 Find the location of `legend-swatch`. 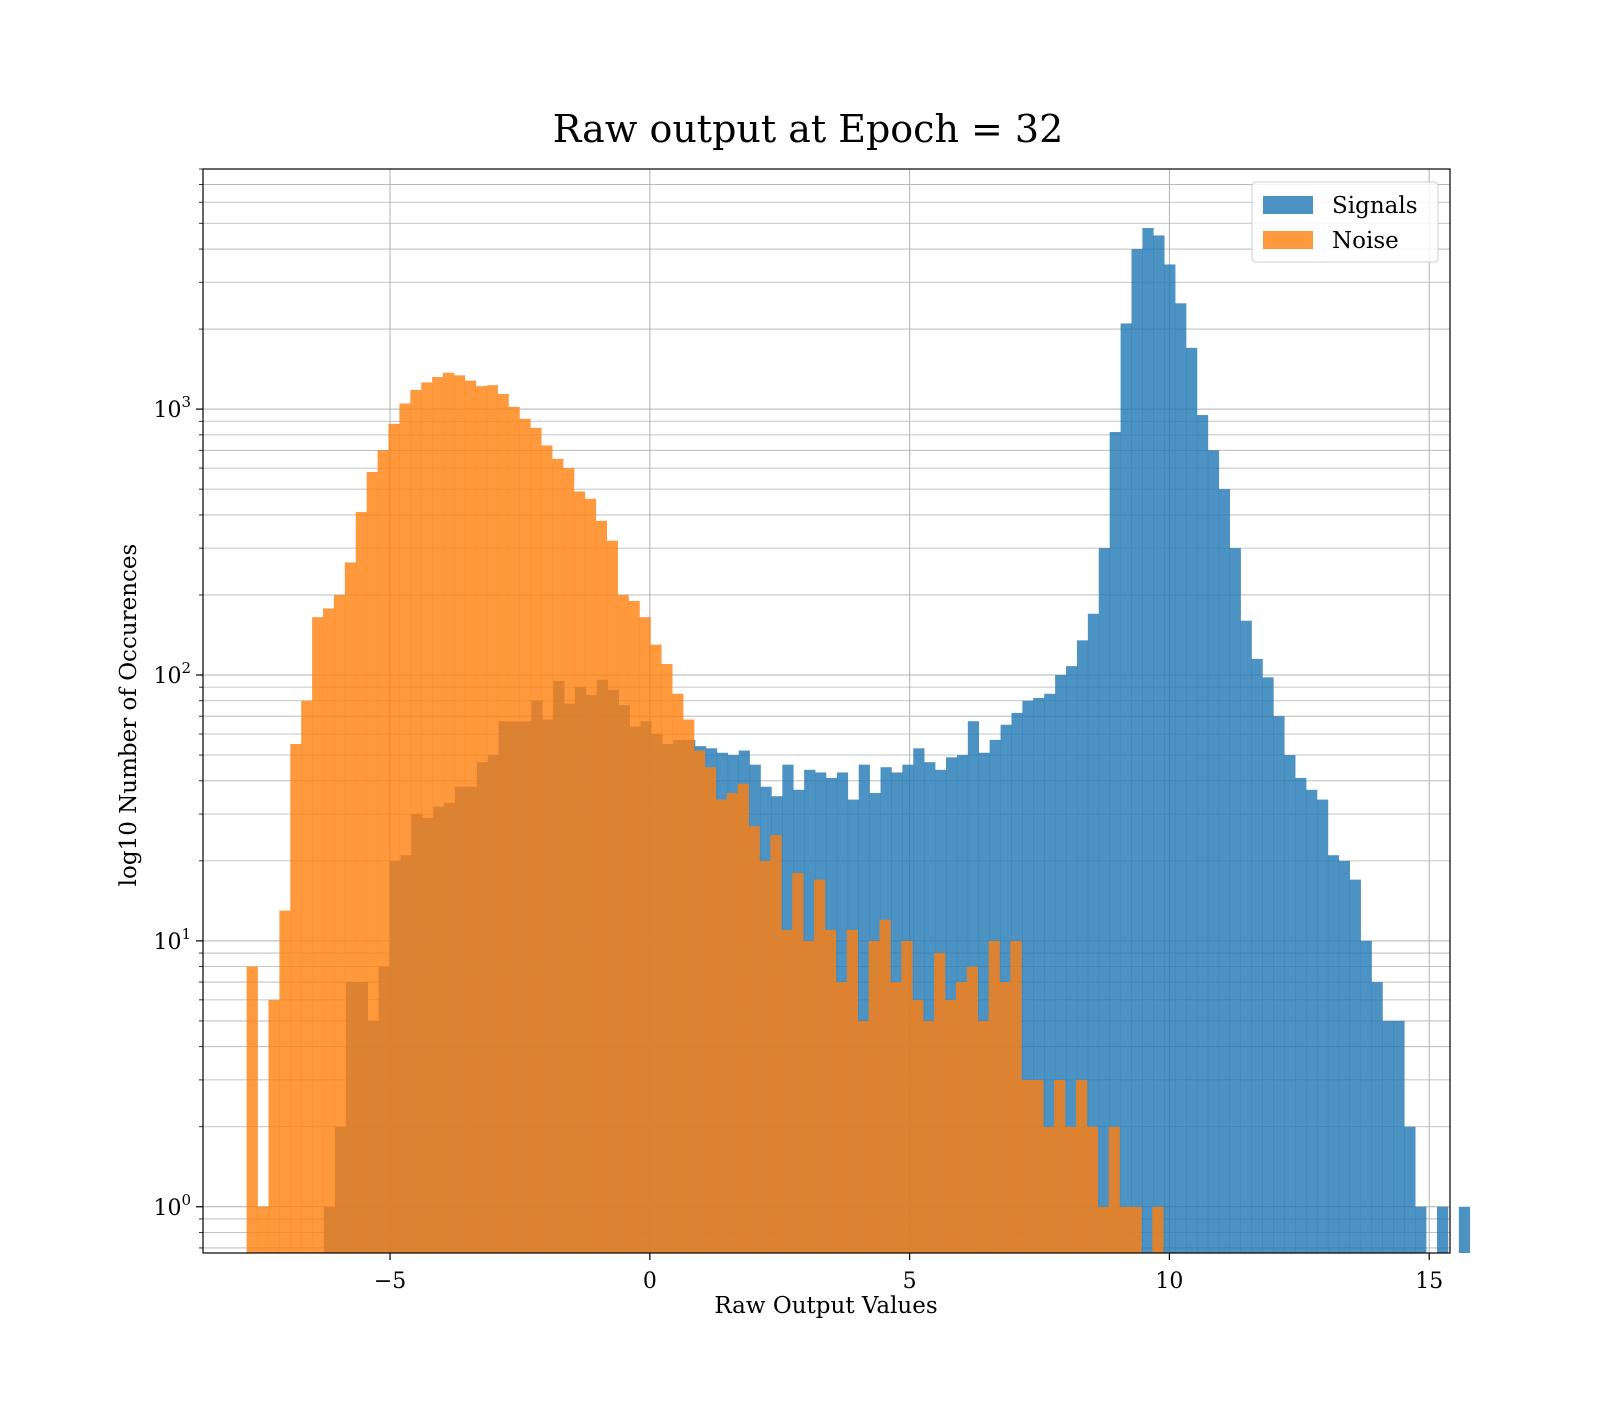

legend-swatch is located at coordinates (1288, 205).